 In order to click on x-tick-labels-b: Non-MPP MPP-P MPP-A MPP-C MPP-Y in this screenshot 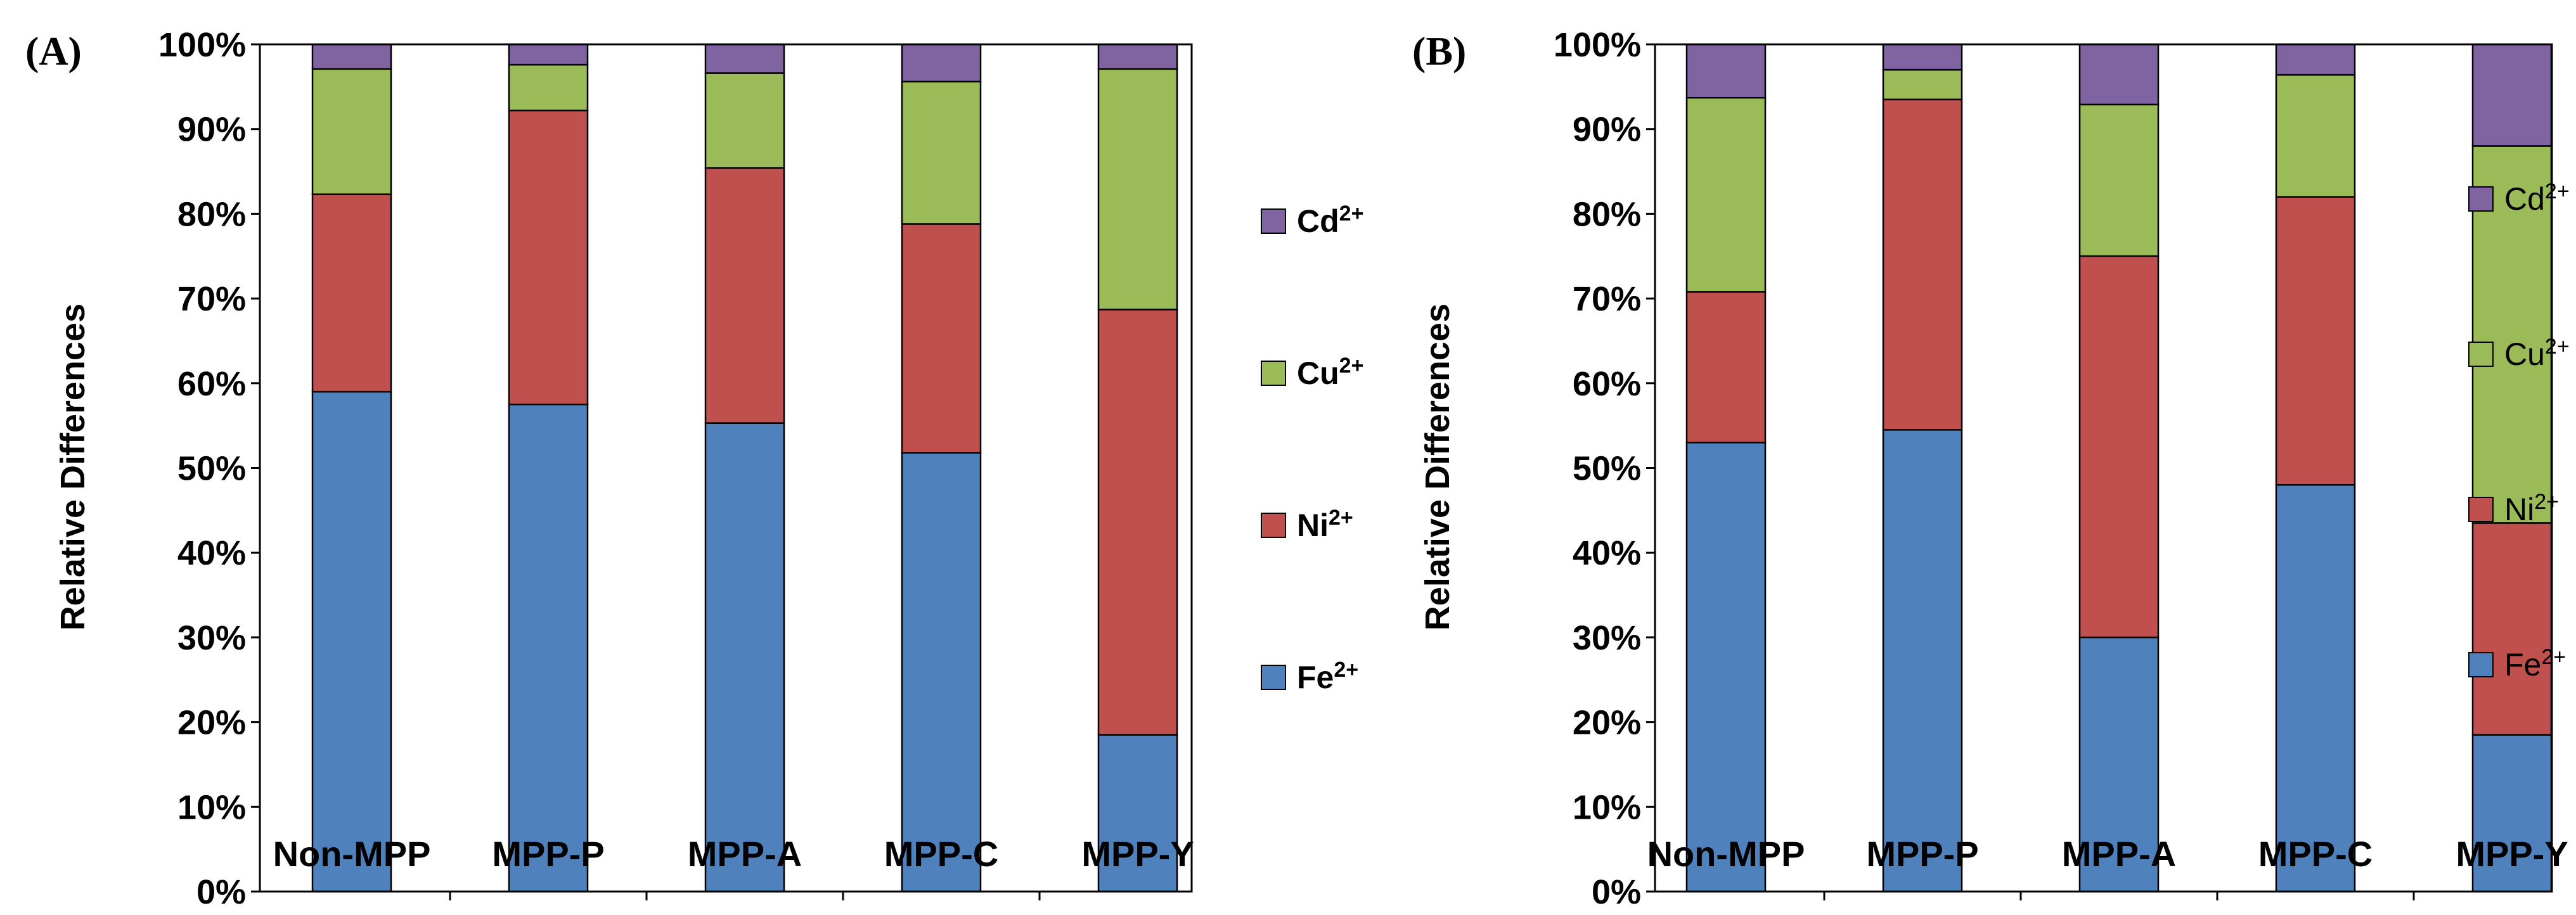, I will do `click(2107, 854)`.